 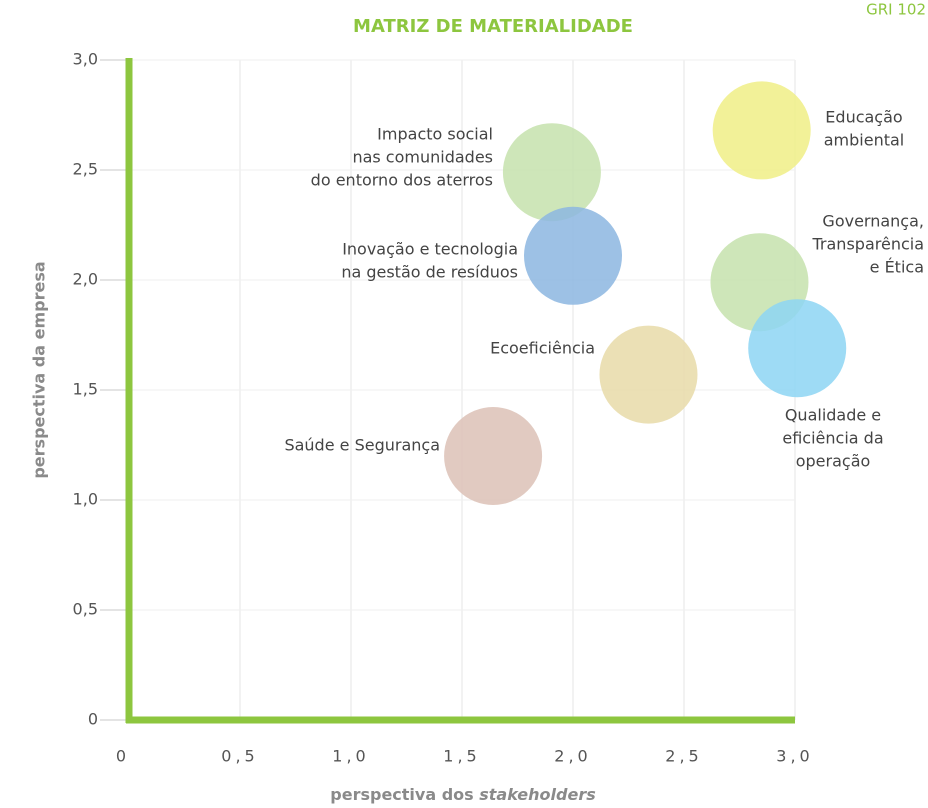 What do you see at coordinates (572, 756) in the screenshot?
I see `x-tick-label: 2,0` at bounding box center [572, 756].